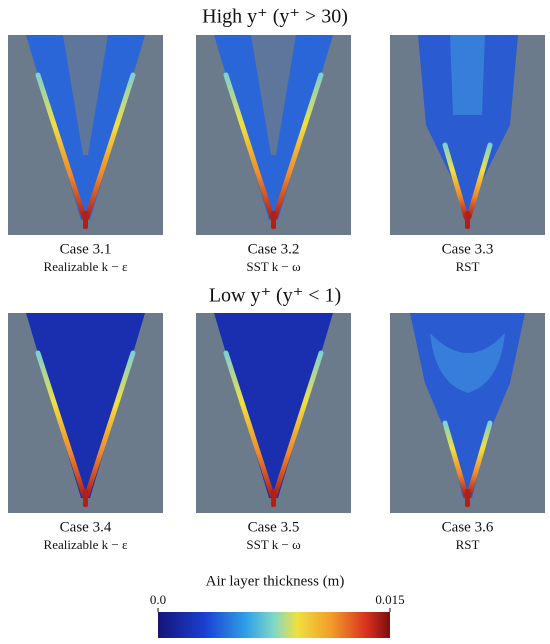 Image resolution: width=550 pixels, height=644 pixels. I want to click on case-label: Case 3.2, so click(274, 249).